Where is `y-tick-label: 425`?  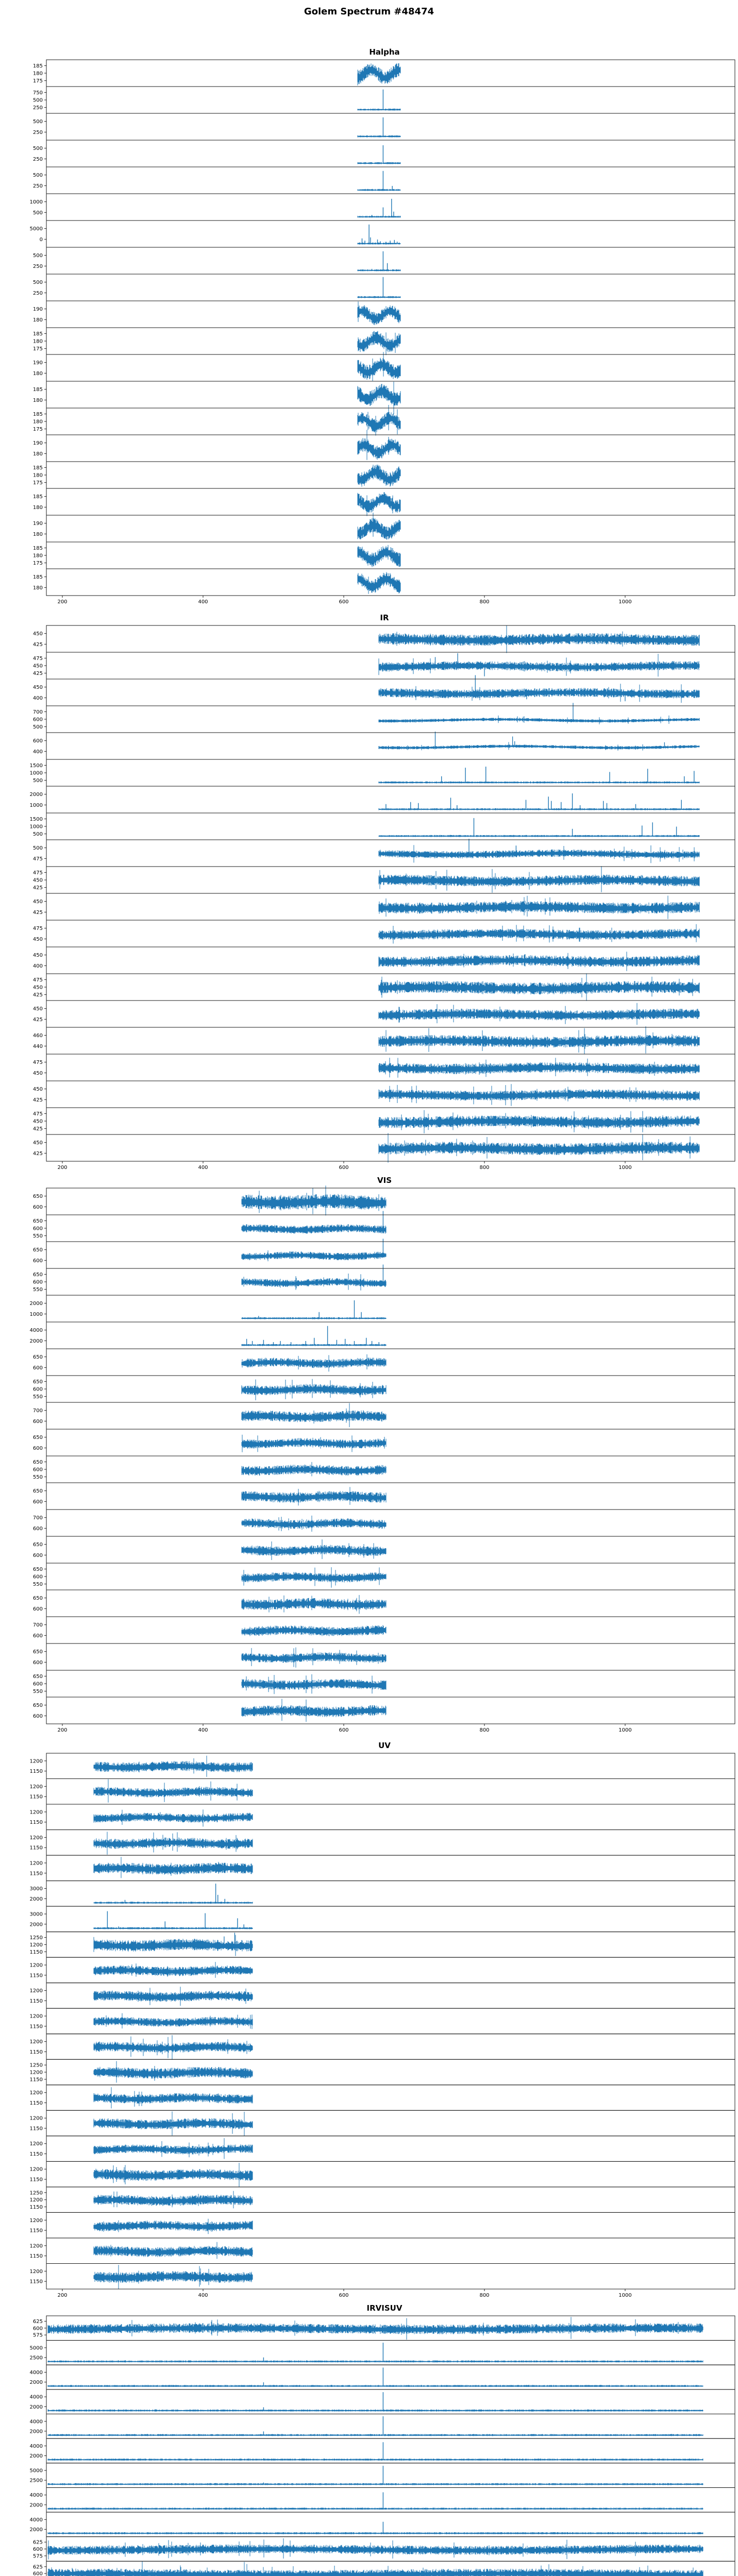
y-tick-label: 425 is located at coordinates (38, 995).